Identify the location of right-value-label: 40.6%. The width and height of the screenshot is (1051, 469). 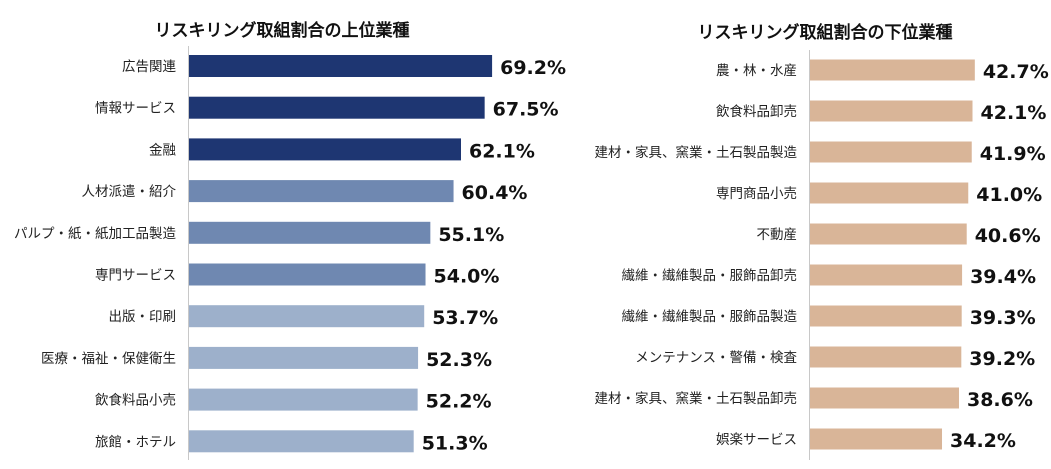
(1008, 236).